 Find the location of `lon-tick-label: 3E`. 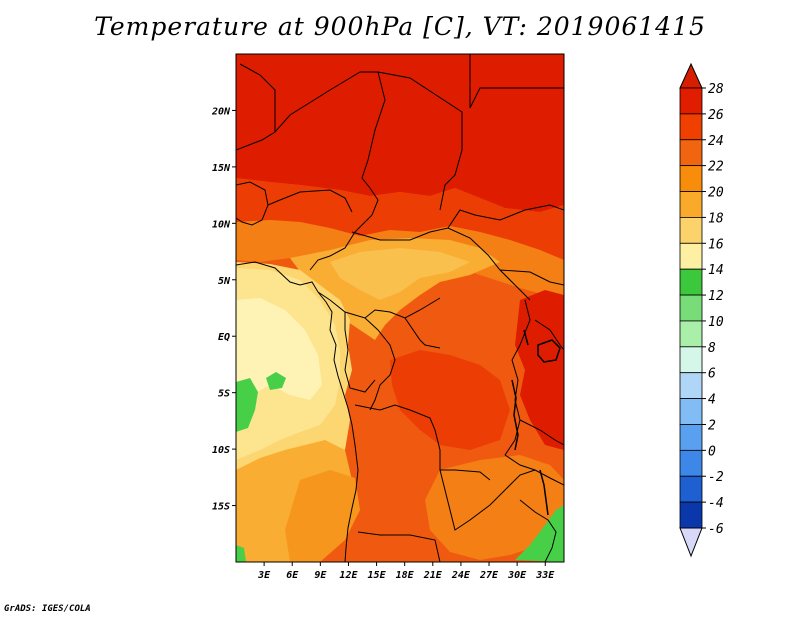

lon-tick-label: 3E is located at coordinates (264, 575).